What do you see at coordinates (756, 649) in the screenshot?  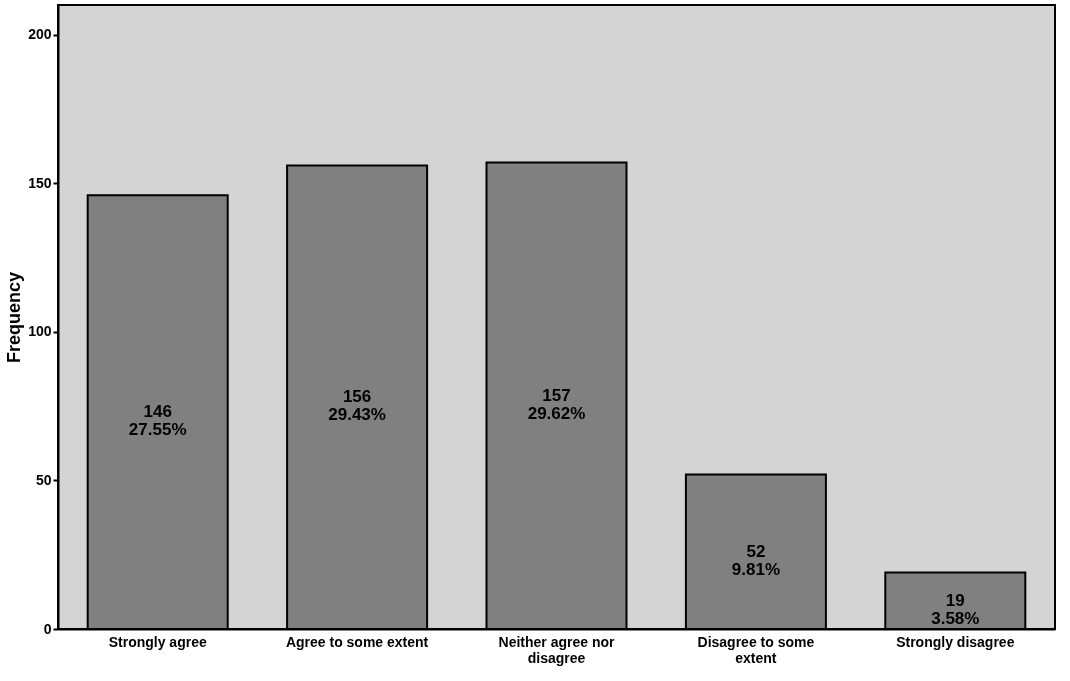 I see `x-tick-label: Disagree to some extent` at bounding box center [756, 649].